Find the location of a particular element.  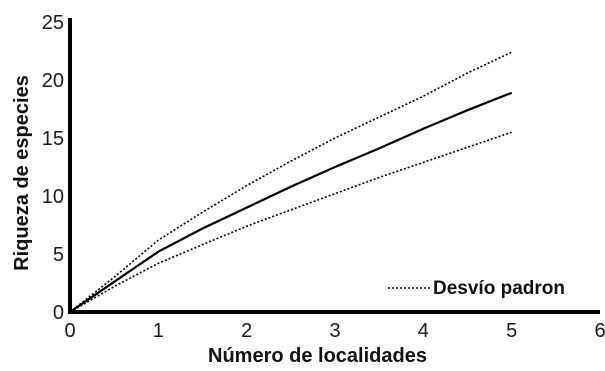

y-tick-labels: 0 5 10 15 20 25 is located at coordinates (53, 168).